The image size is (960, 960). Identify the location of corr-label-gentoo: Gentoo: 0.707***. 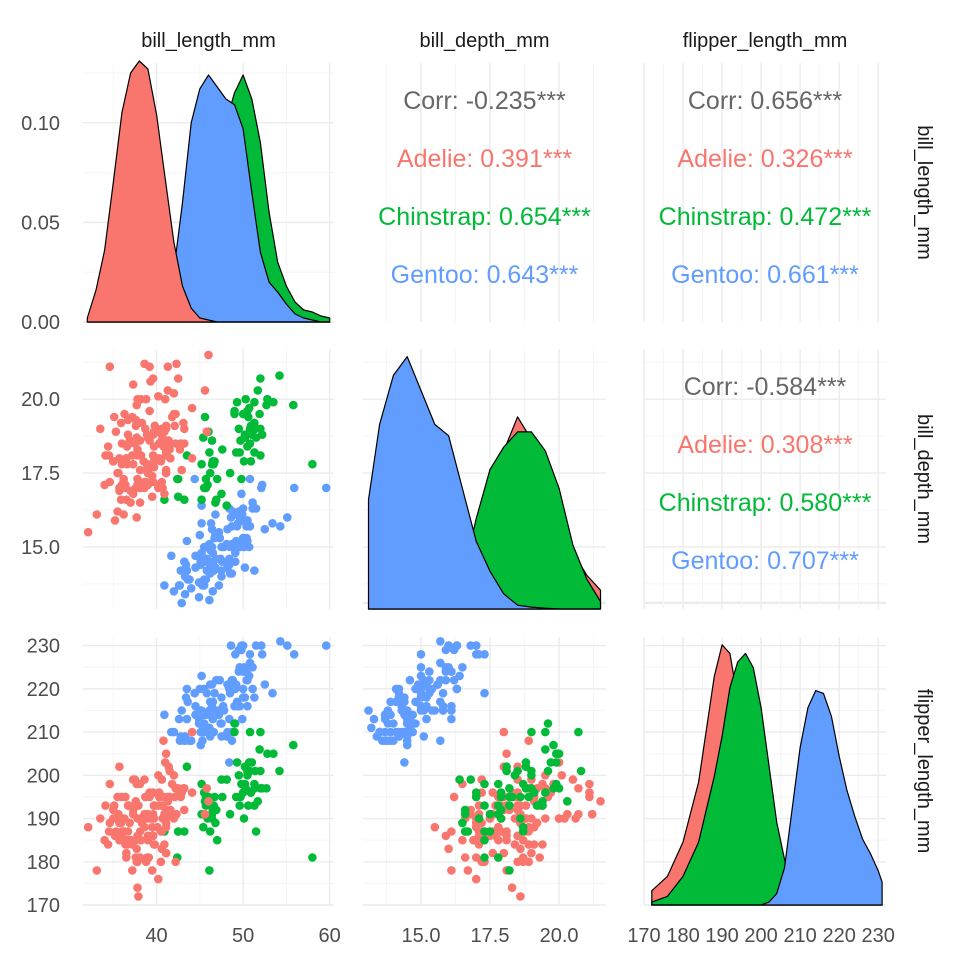
(765, 561).